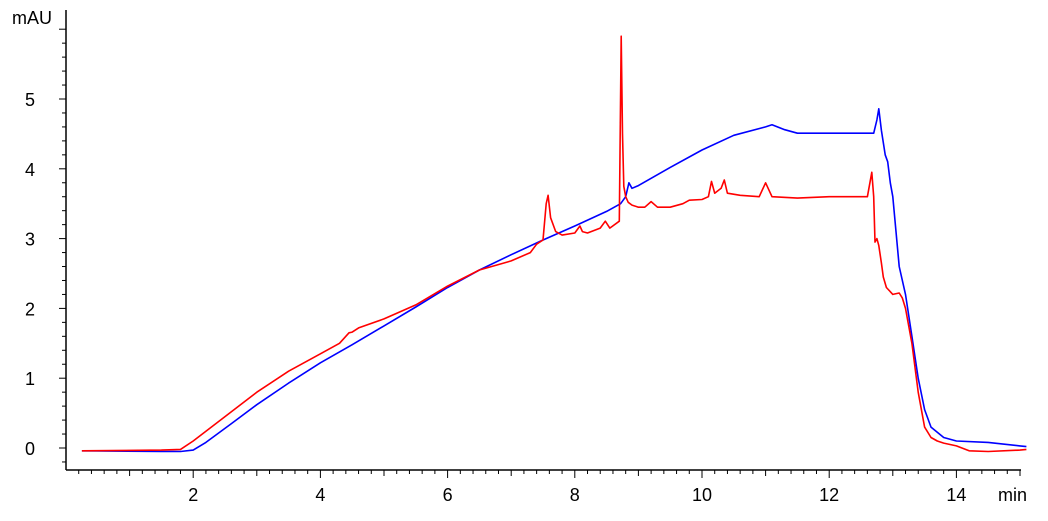 This screenshot has width=1048, height=521. Describe the element at coordinates (956, 495) in the screenshot. I see `x-tick-label: 14` at that location.